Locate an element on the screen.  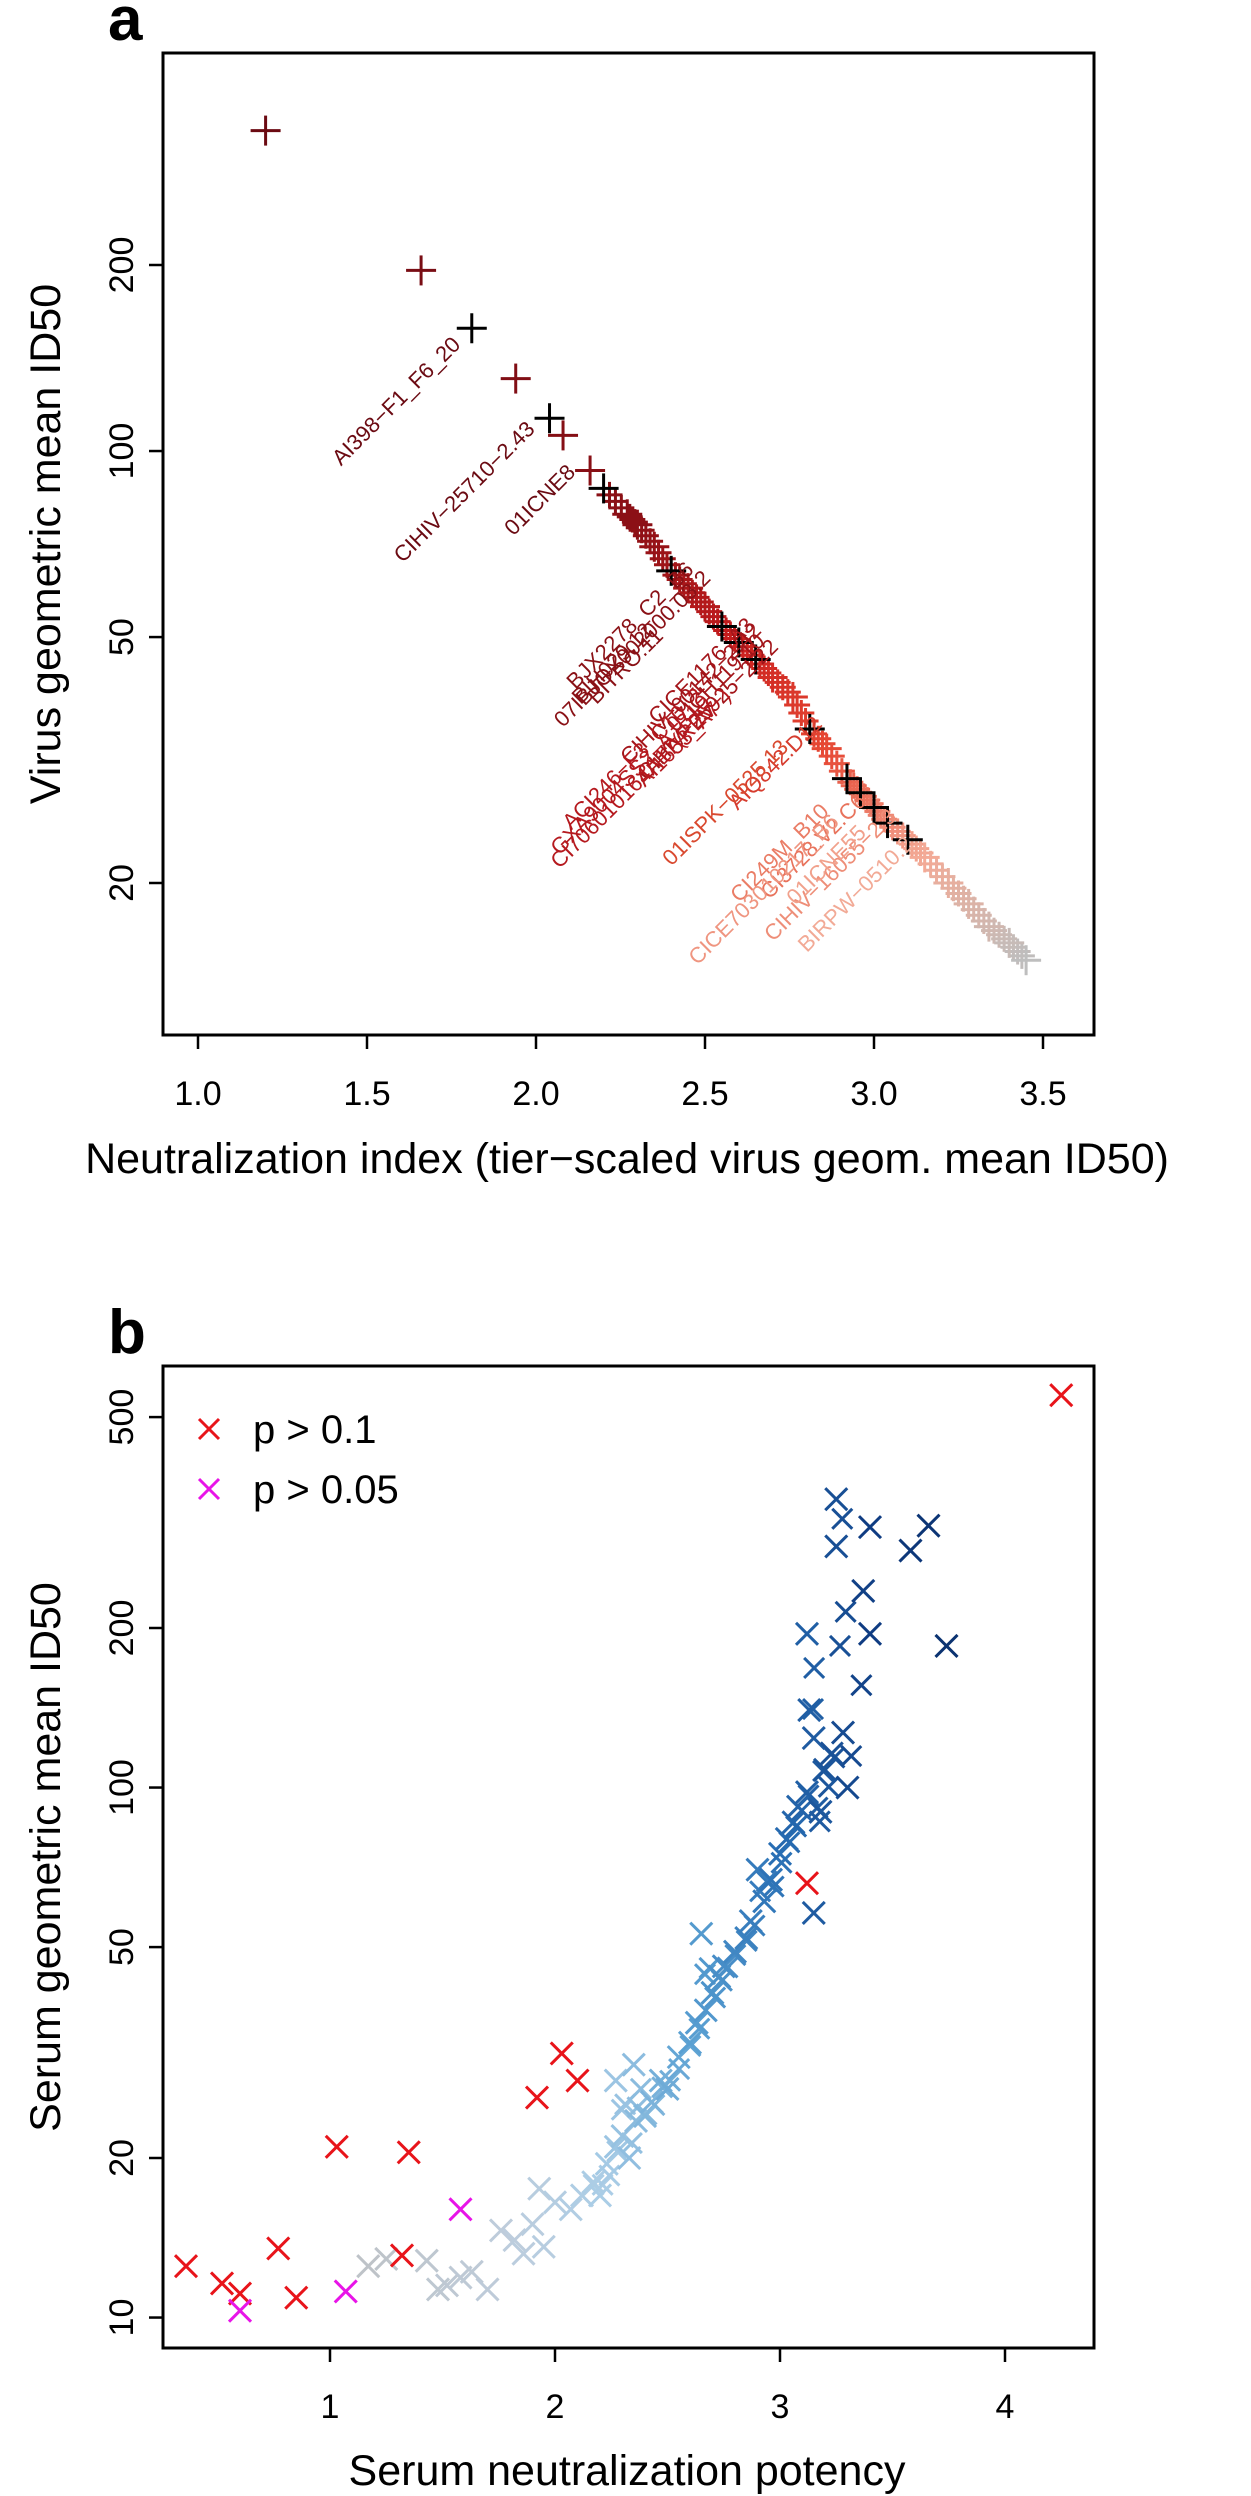
x-tick-label: 3.0 is located at coordinates (873, 1094).